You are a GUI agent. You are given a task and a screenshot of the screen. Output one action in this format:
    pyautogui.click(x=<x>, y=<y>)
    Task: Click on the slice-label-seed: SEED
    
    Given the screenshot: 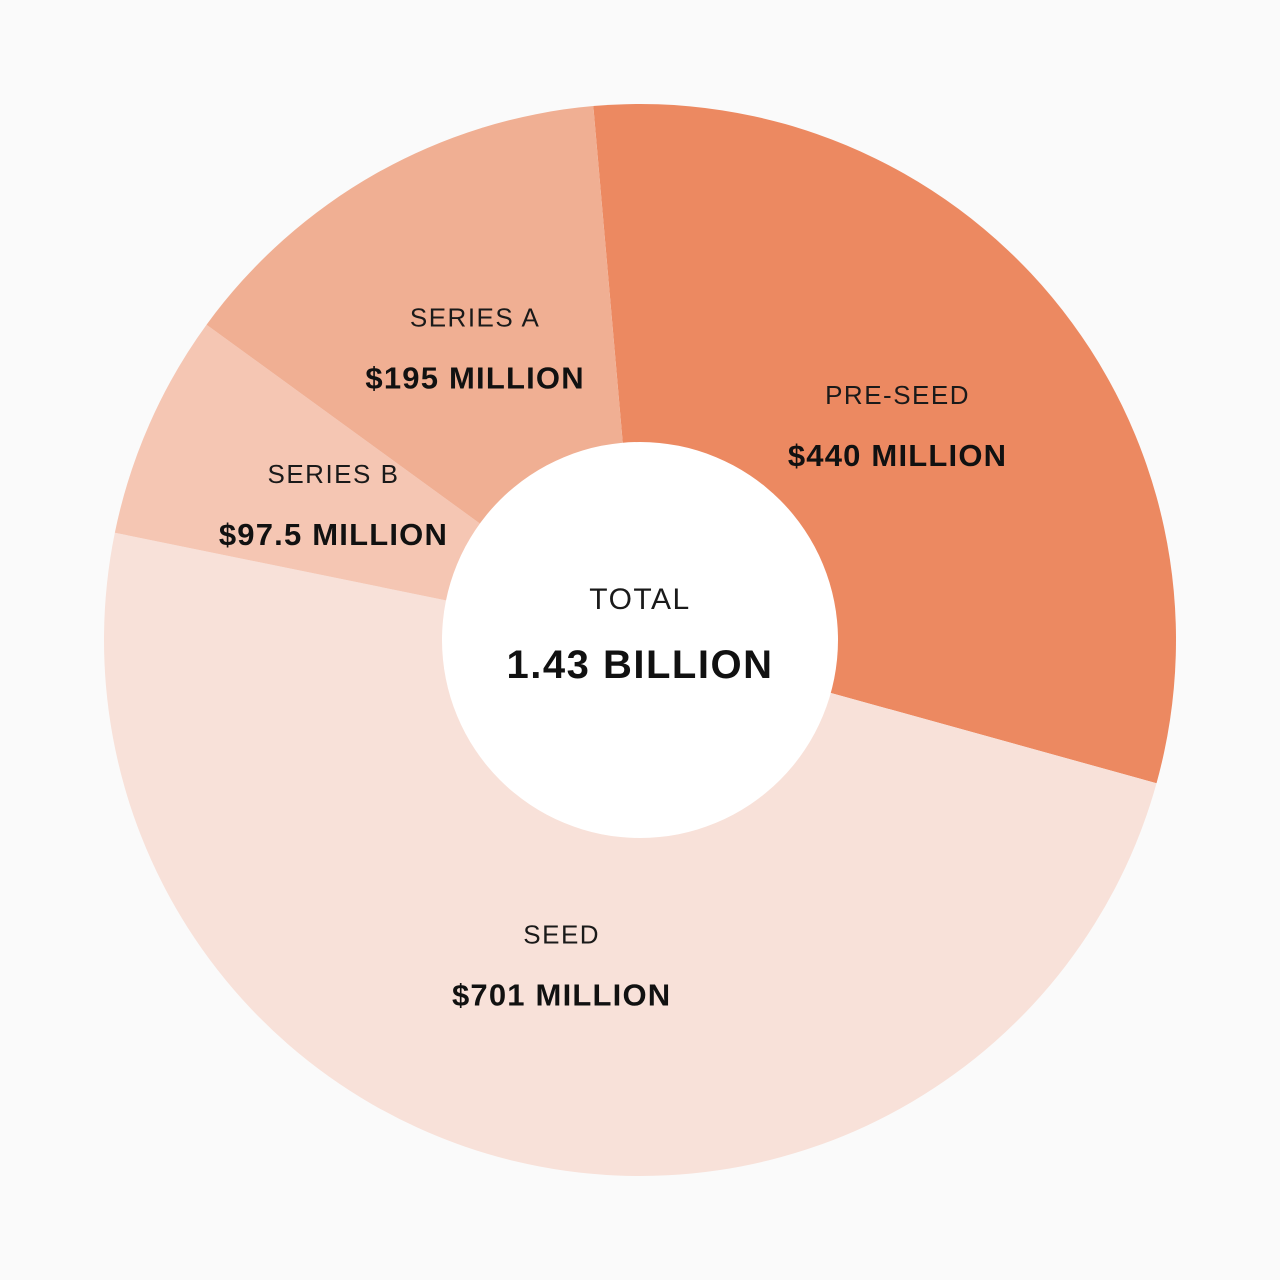 What is the action you would take?
    pyautogui.click(x=561, y=935)
    